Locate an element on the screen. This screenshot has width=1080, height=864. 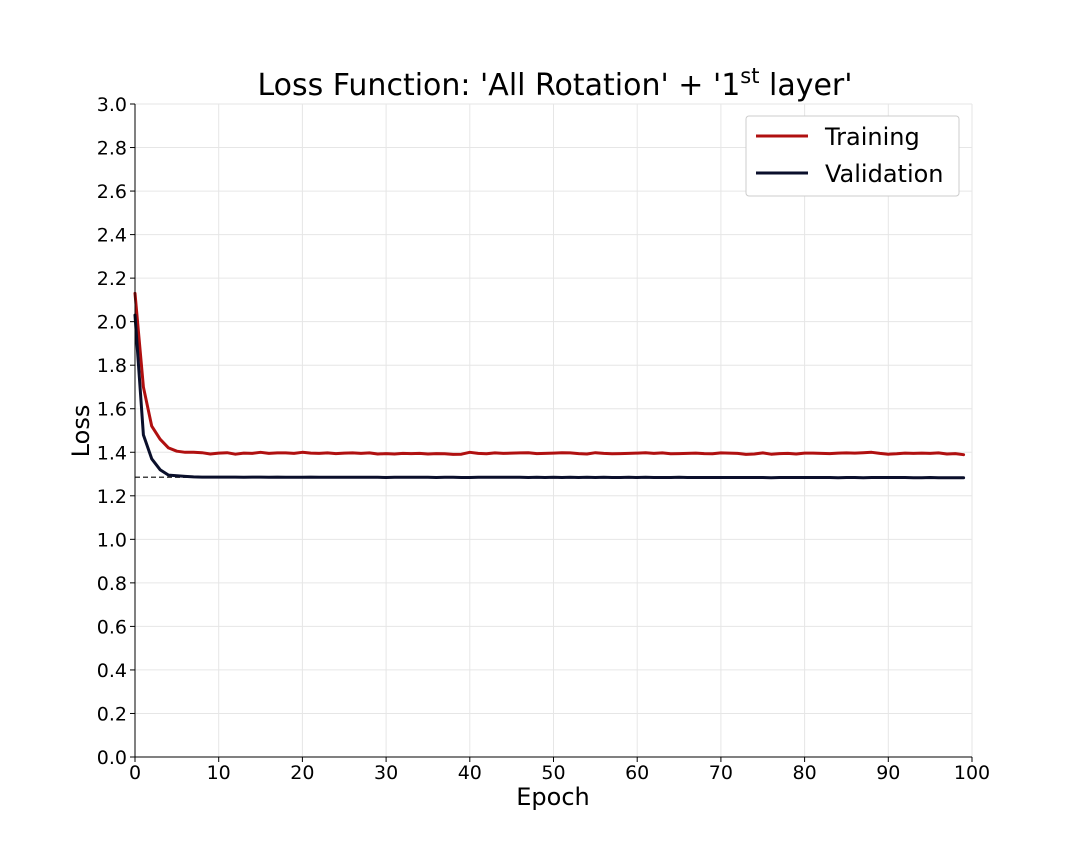
y-tick-label: 1.4 is located at coordinates (112, 453).